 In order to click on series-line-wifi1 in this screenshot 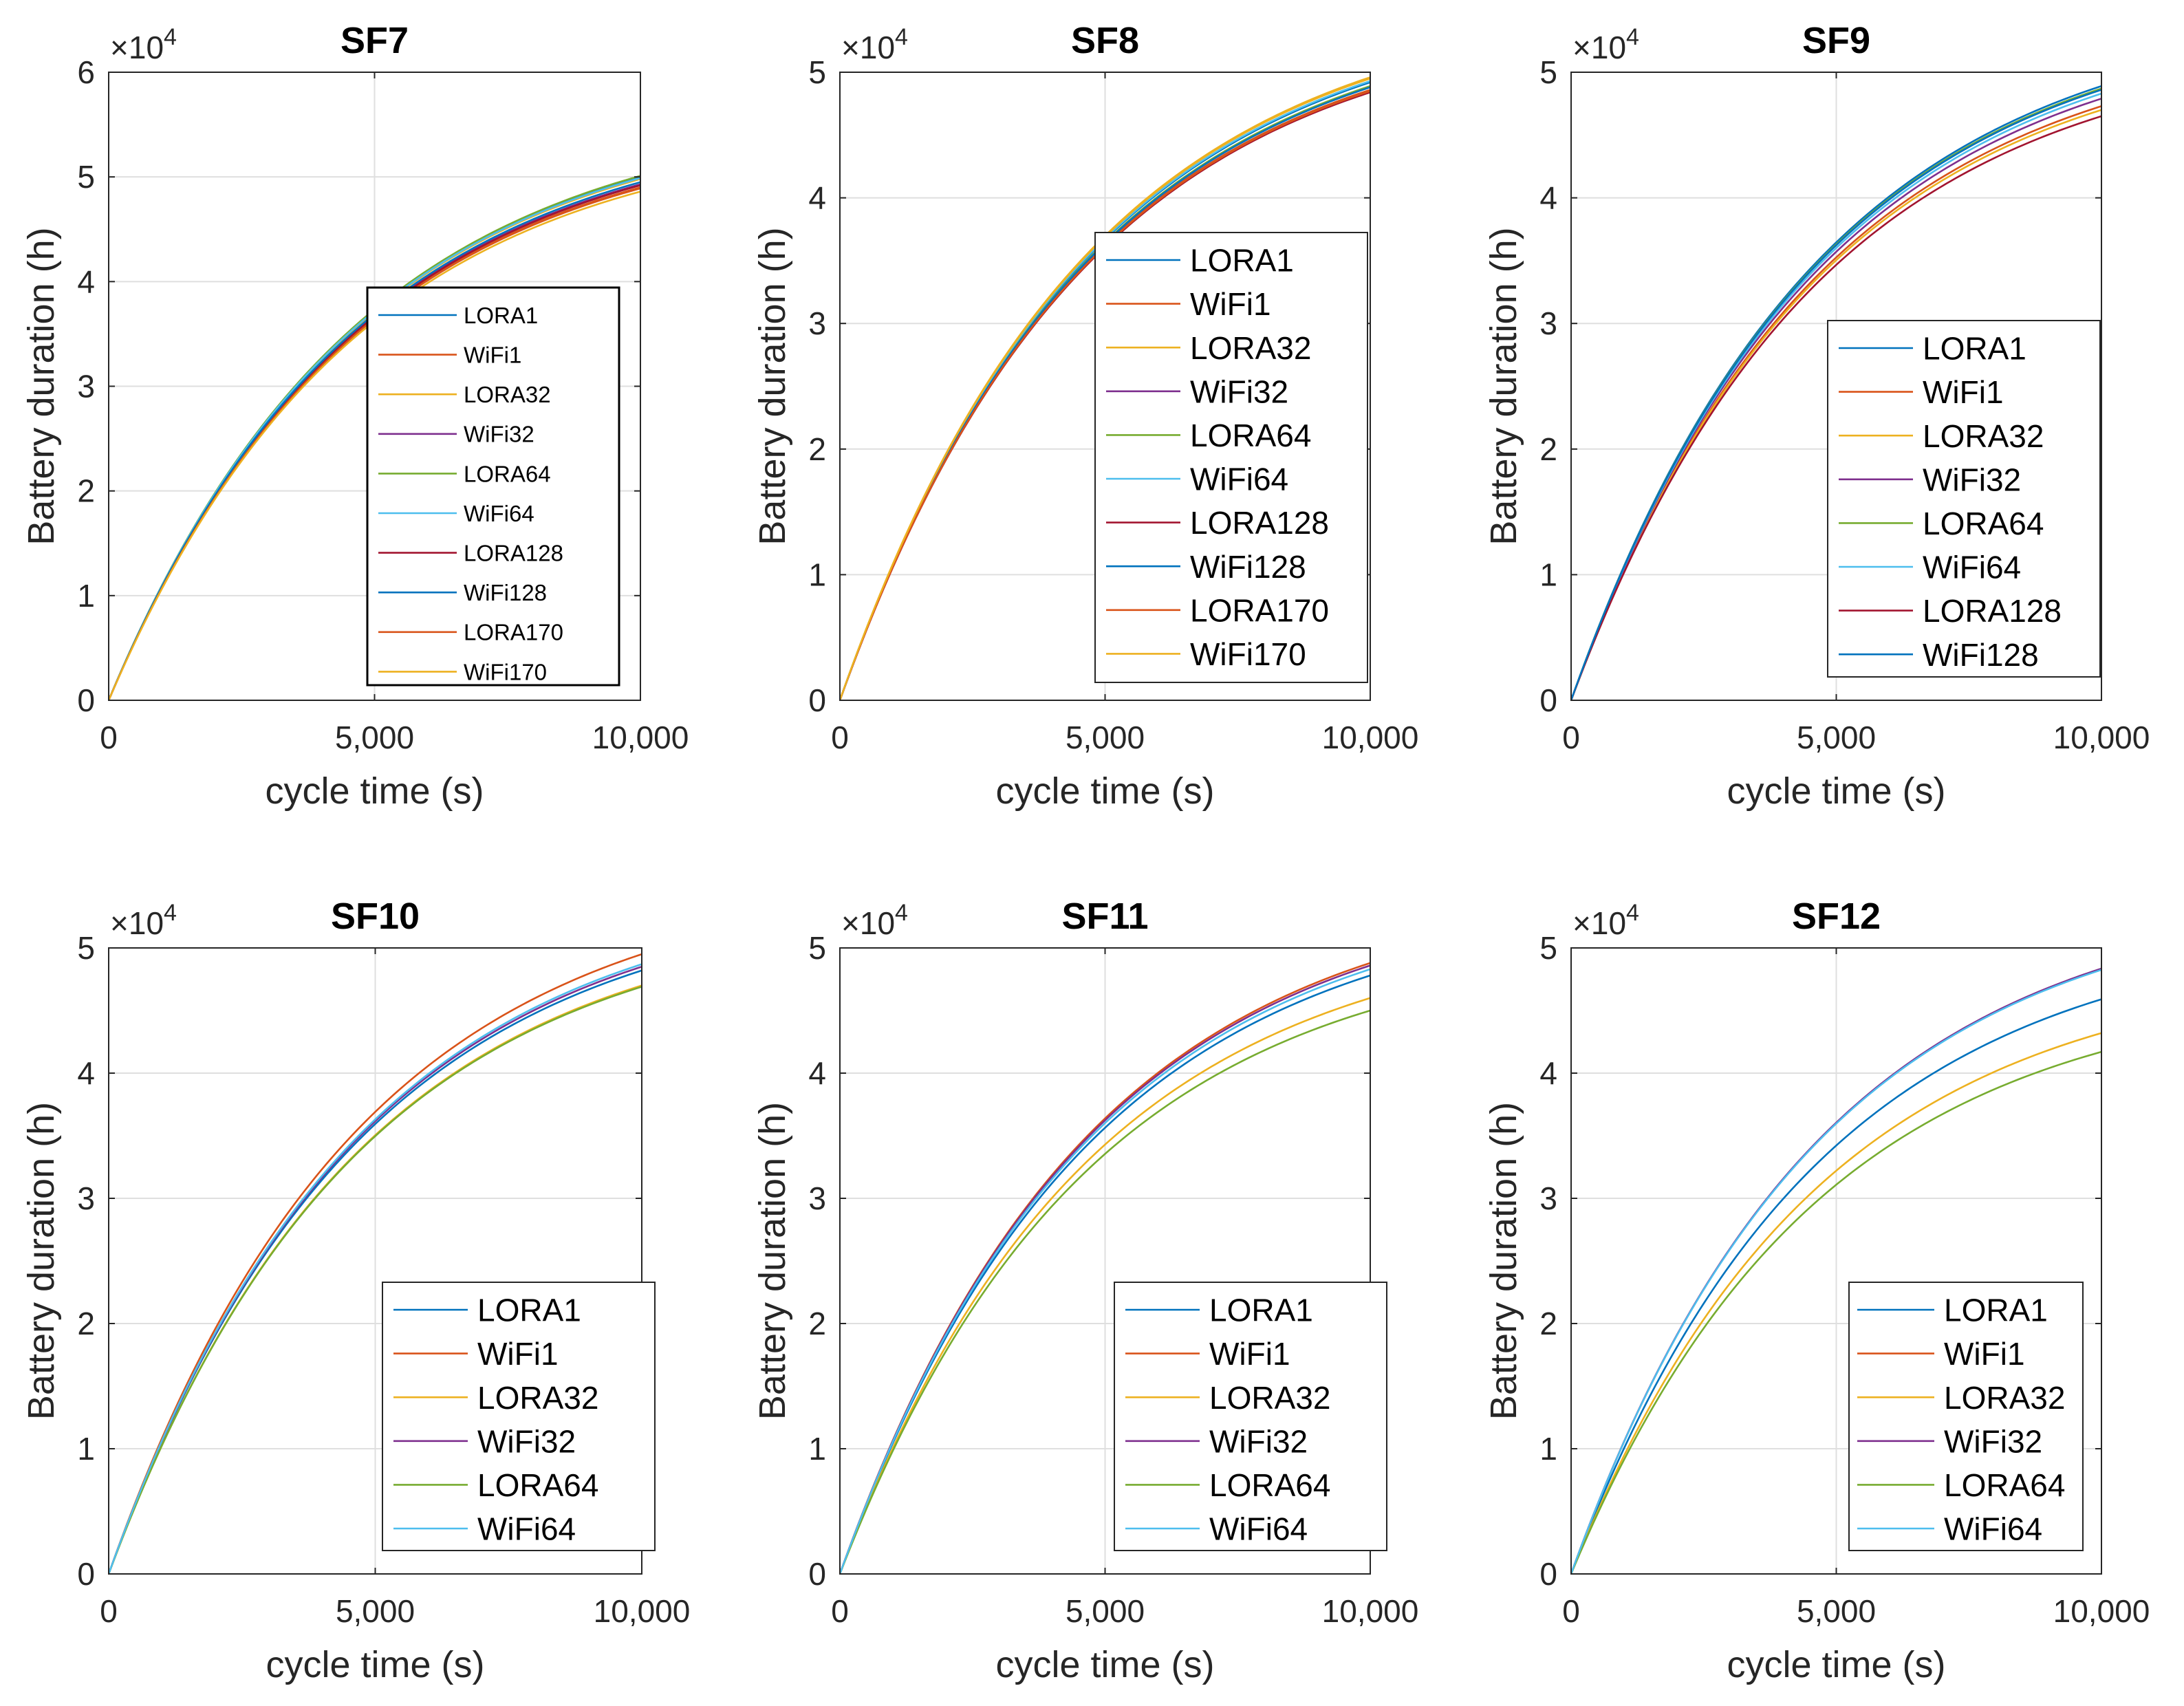, I will do `click(375, 1263)`.